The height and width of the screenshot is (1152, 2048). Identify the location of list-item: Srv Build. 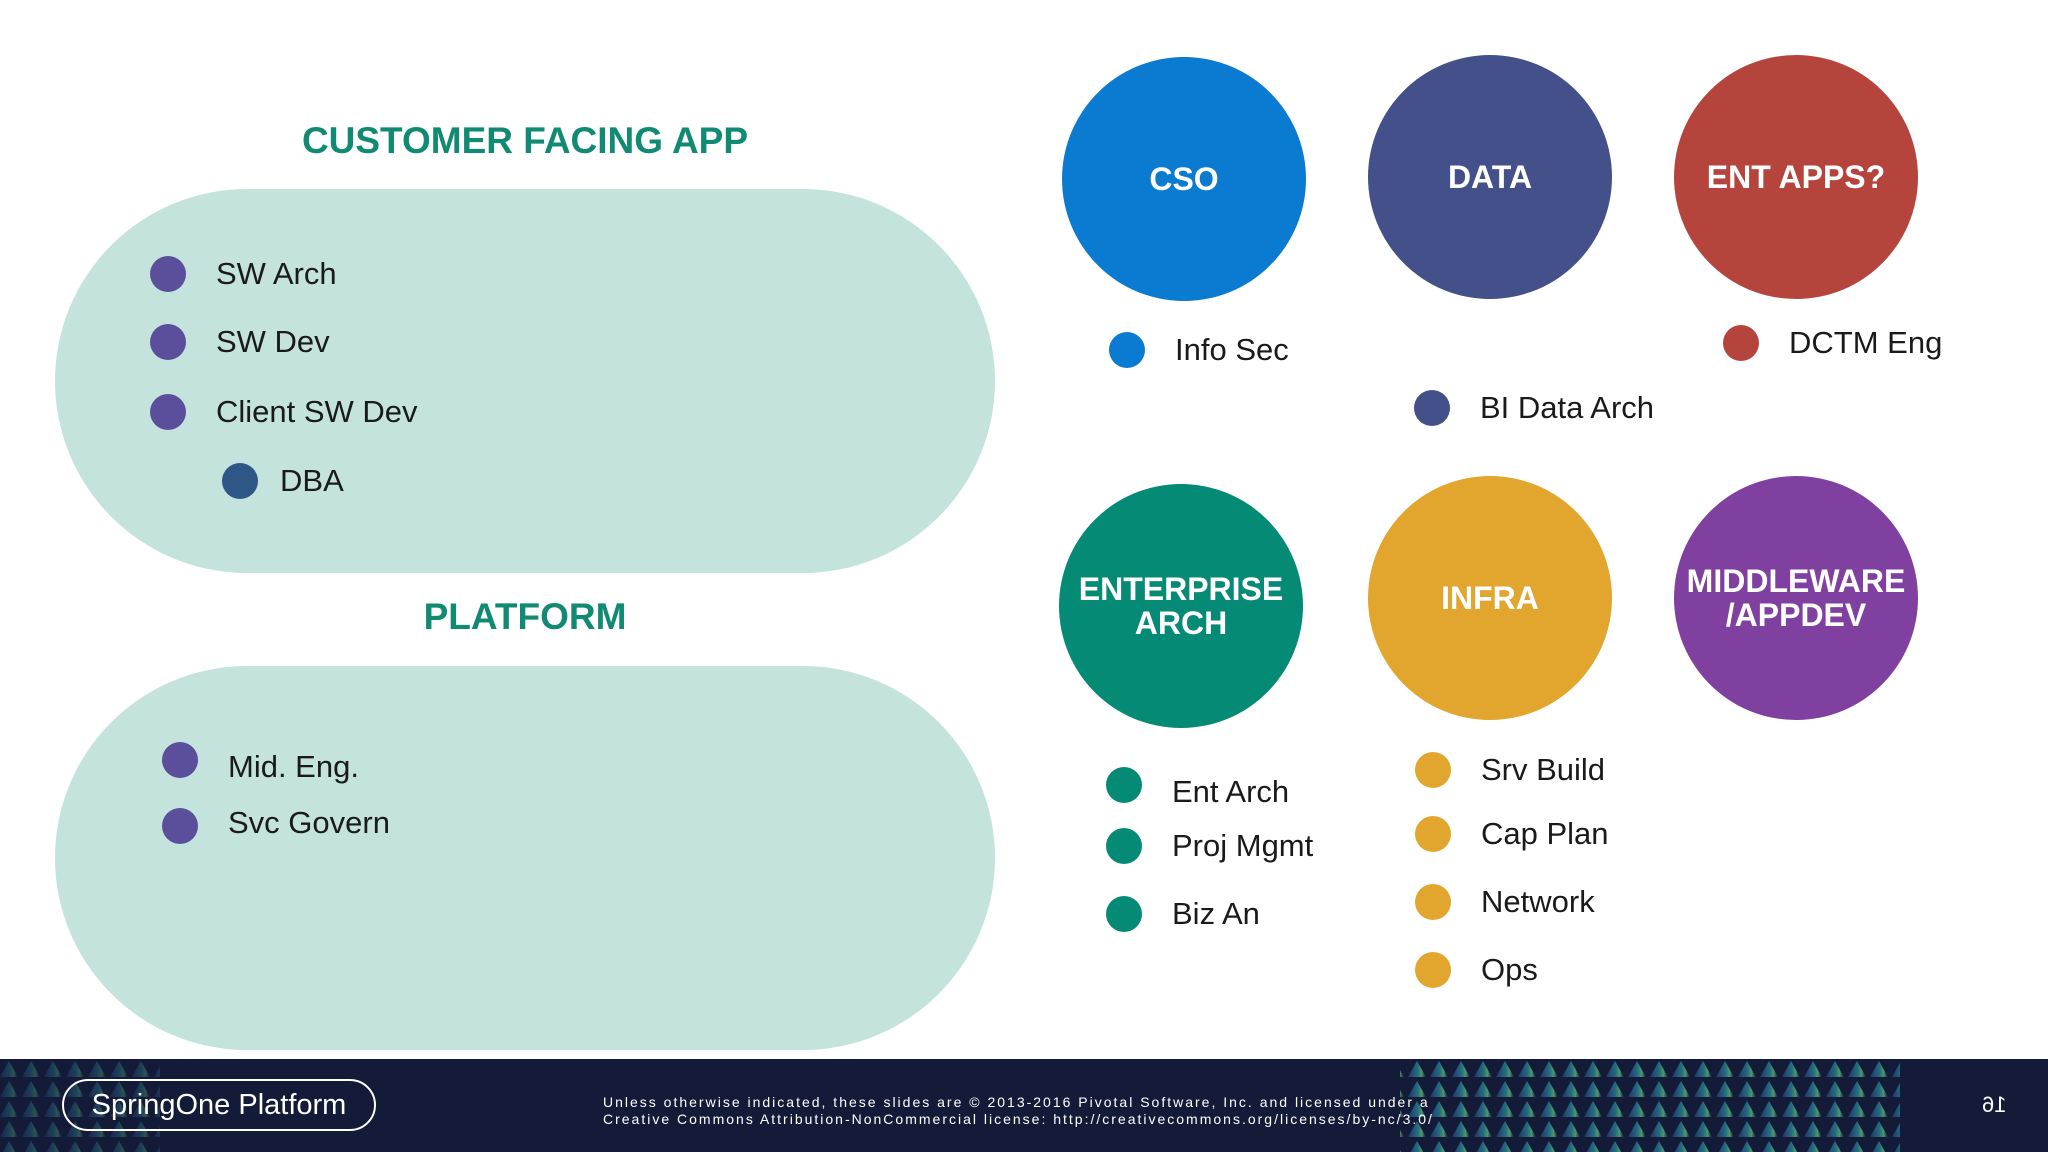
(1510, 770).